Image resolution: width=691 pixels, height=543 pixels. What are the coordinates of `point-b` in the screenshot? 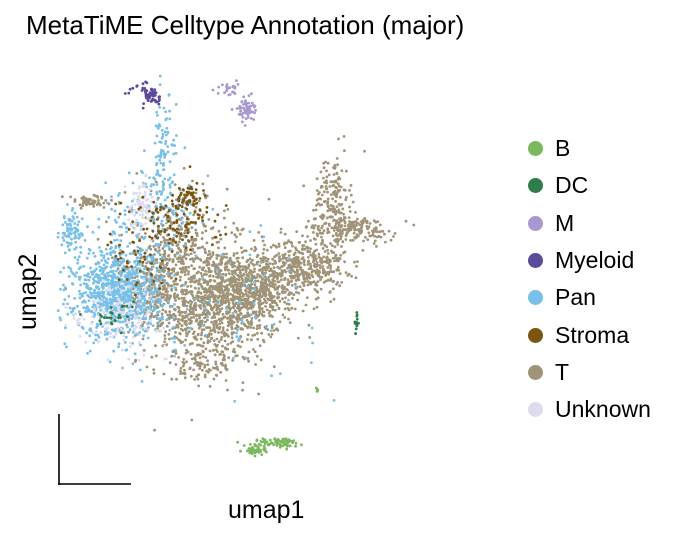 It's located at (252, 454).